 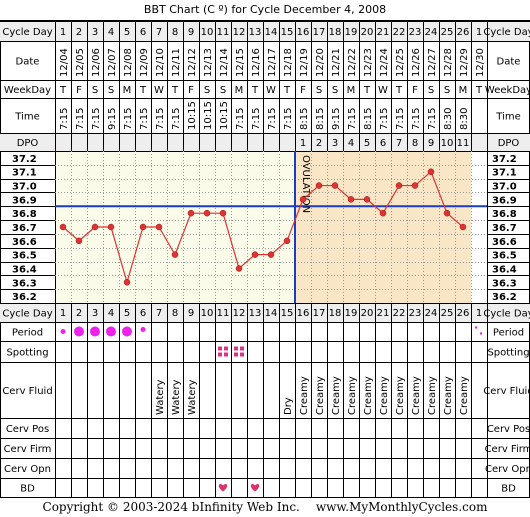 I want to click on row-label-right-dpo: DPO, so click(x=509, y=143).